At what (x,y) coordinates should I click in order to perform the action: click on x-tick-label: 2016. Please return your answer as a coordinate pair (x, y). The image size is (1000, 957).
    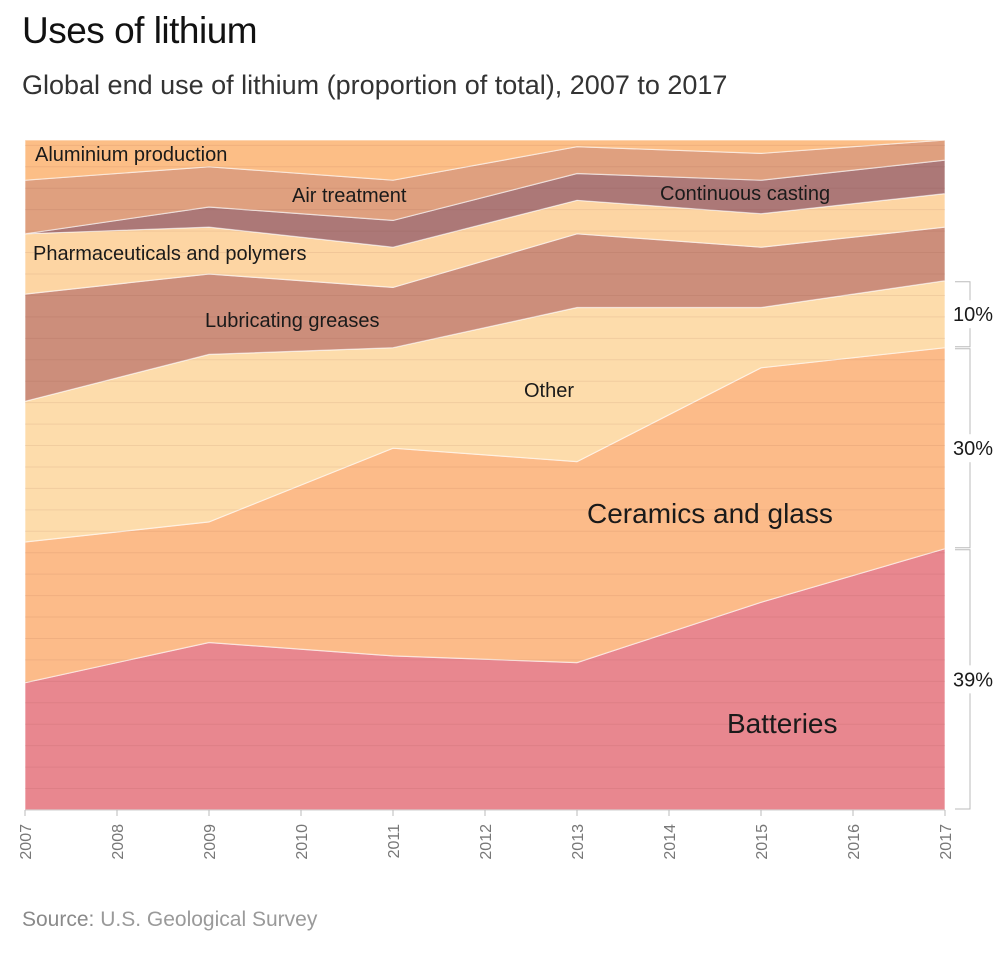
    Looking at the image, I should click on (854, 842).